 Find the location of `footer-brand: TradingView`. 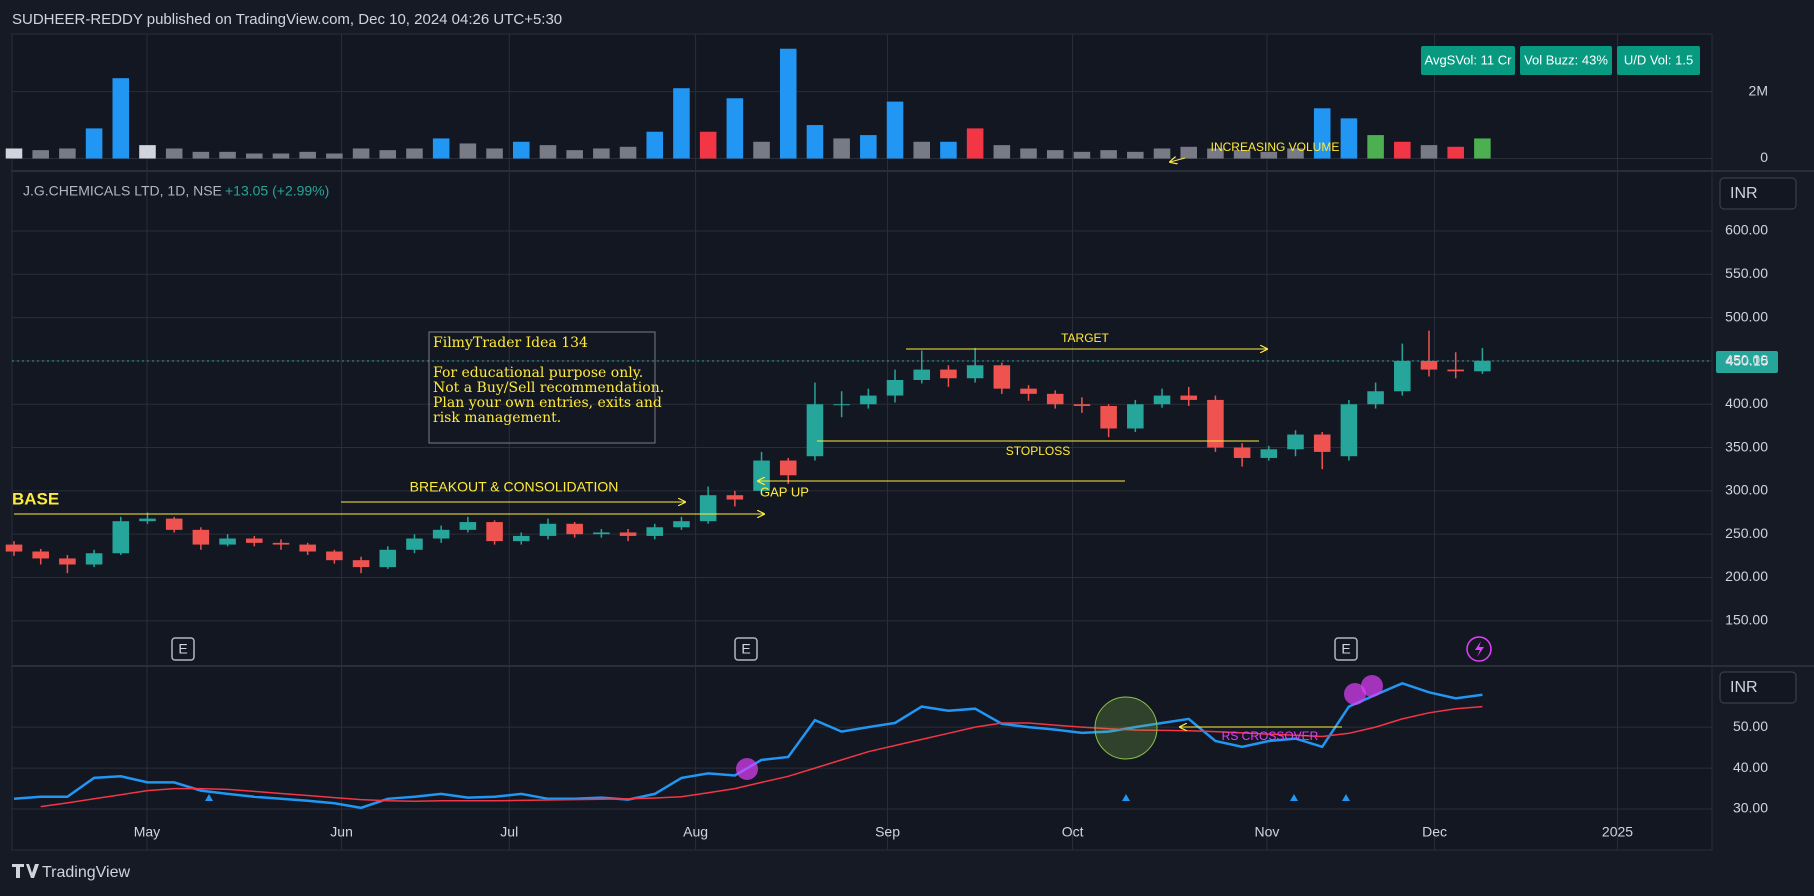

footer-brand: TradingView is located at coordinates (86, 872).